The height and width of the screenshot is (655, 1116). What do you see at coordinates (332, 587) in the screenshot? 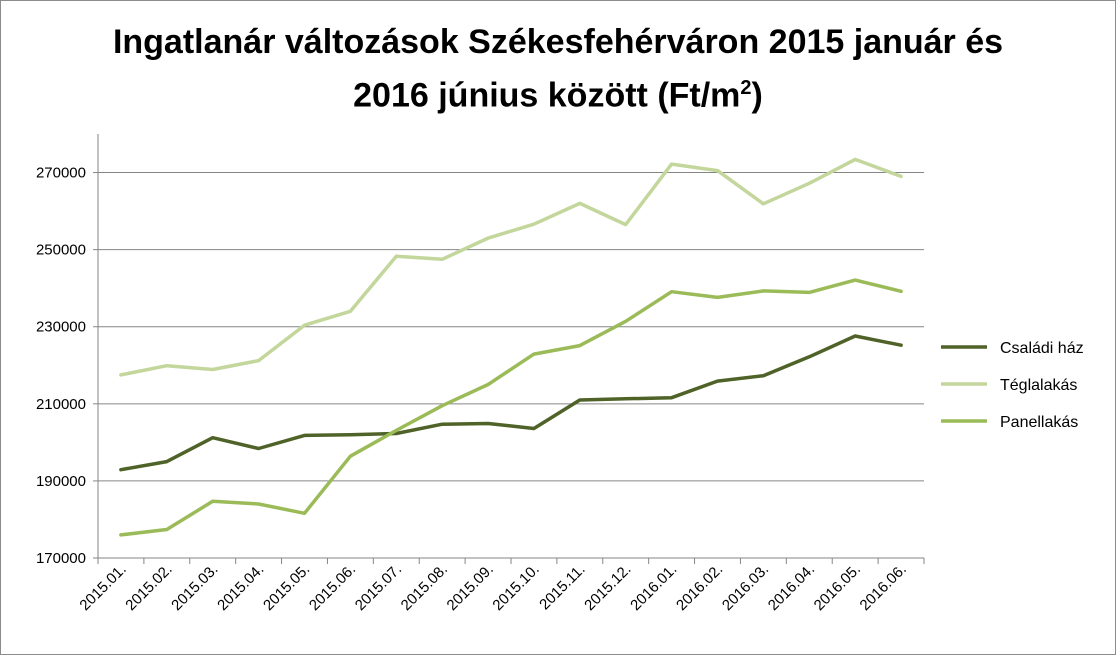
I see `x-tick-label: 2015.06.` at bounding box center [332, 587].